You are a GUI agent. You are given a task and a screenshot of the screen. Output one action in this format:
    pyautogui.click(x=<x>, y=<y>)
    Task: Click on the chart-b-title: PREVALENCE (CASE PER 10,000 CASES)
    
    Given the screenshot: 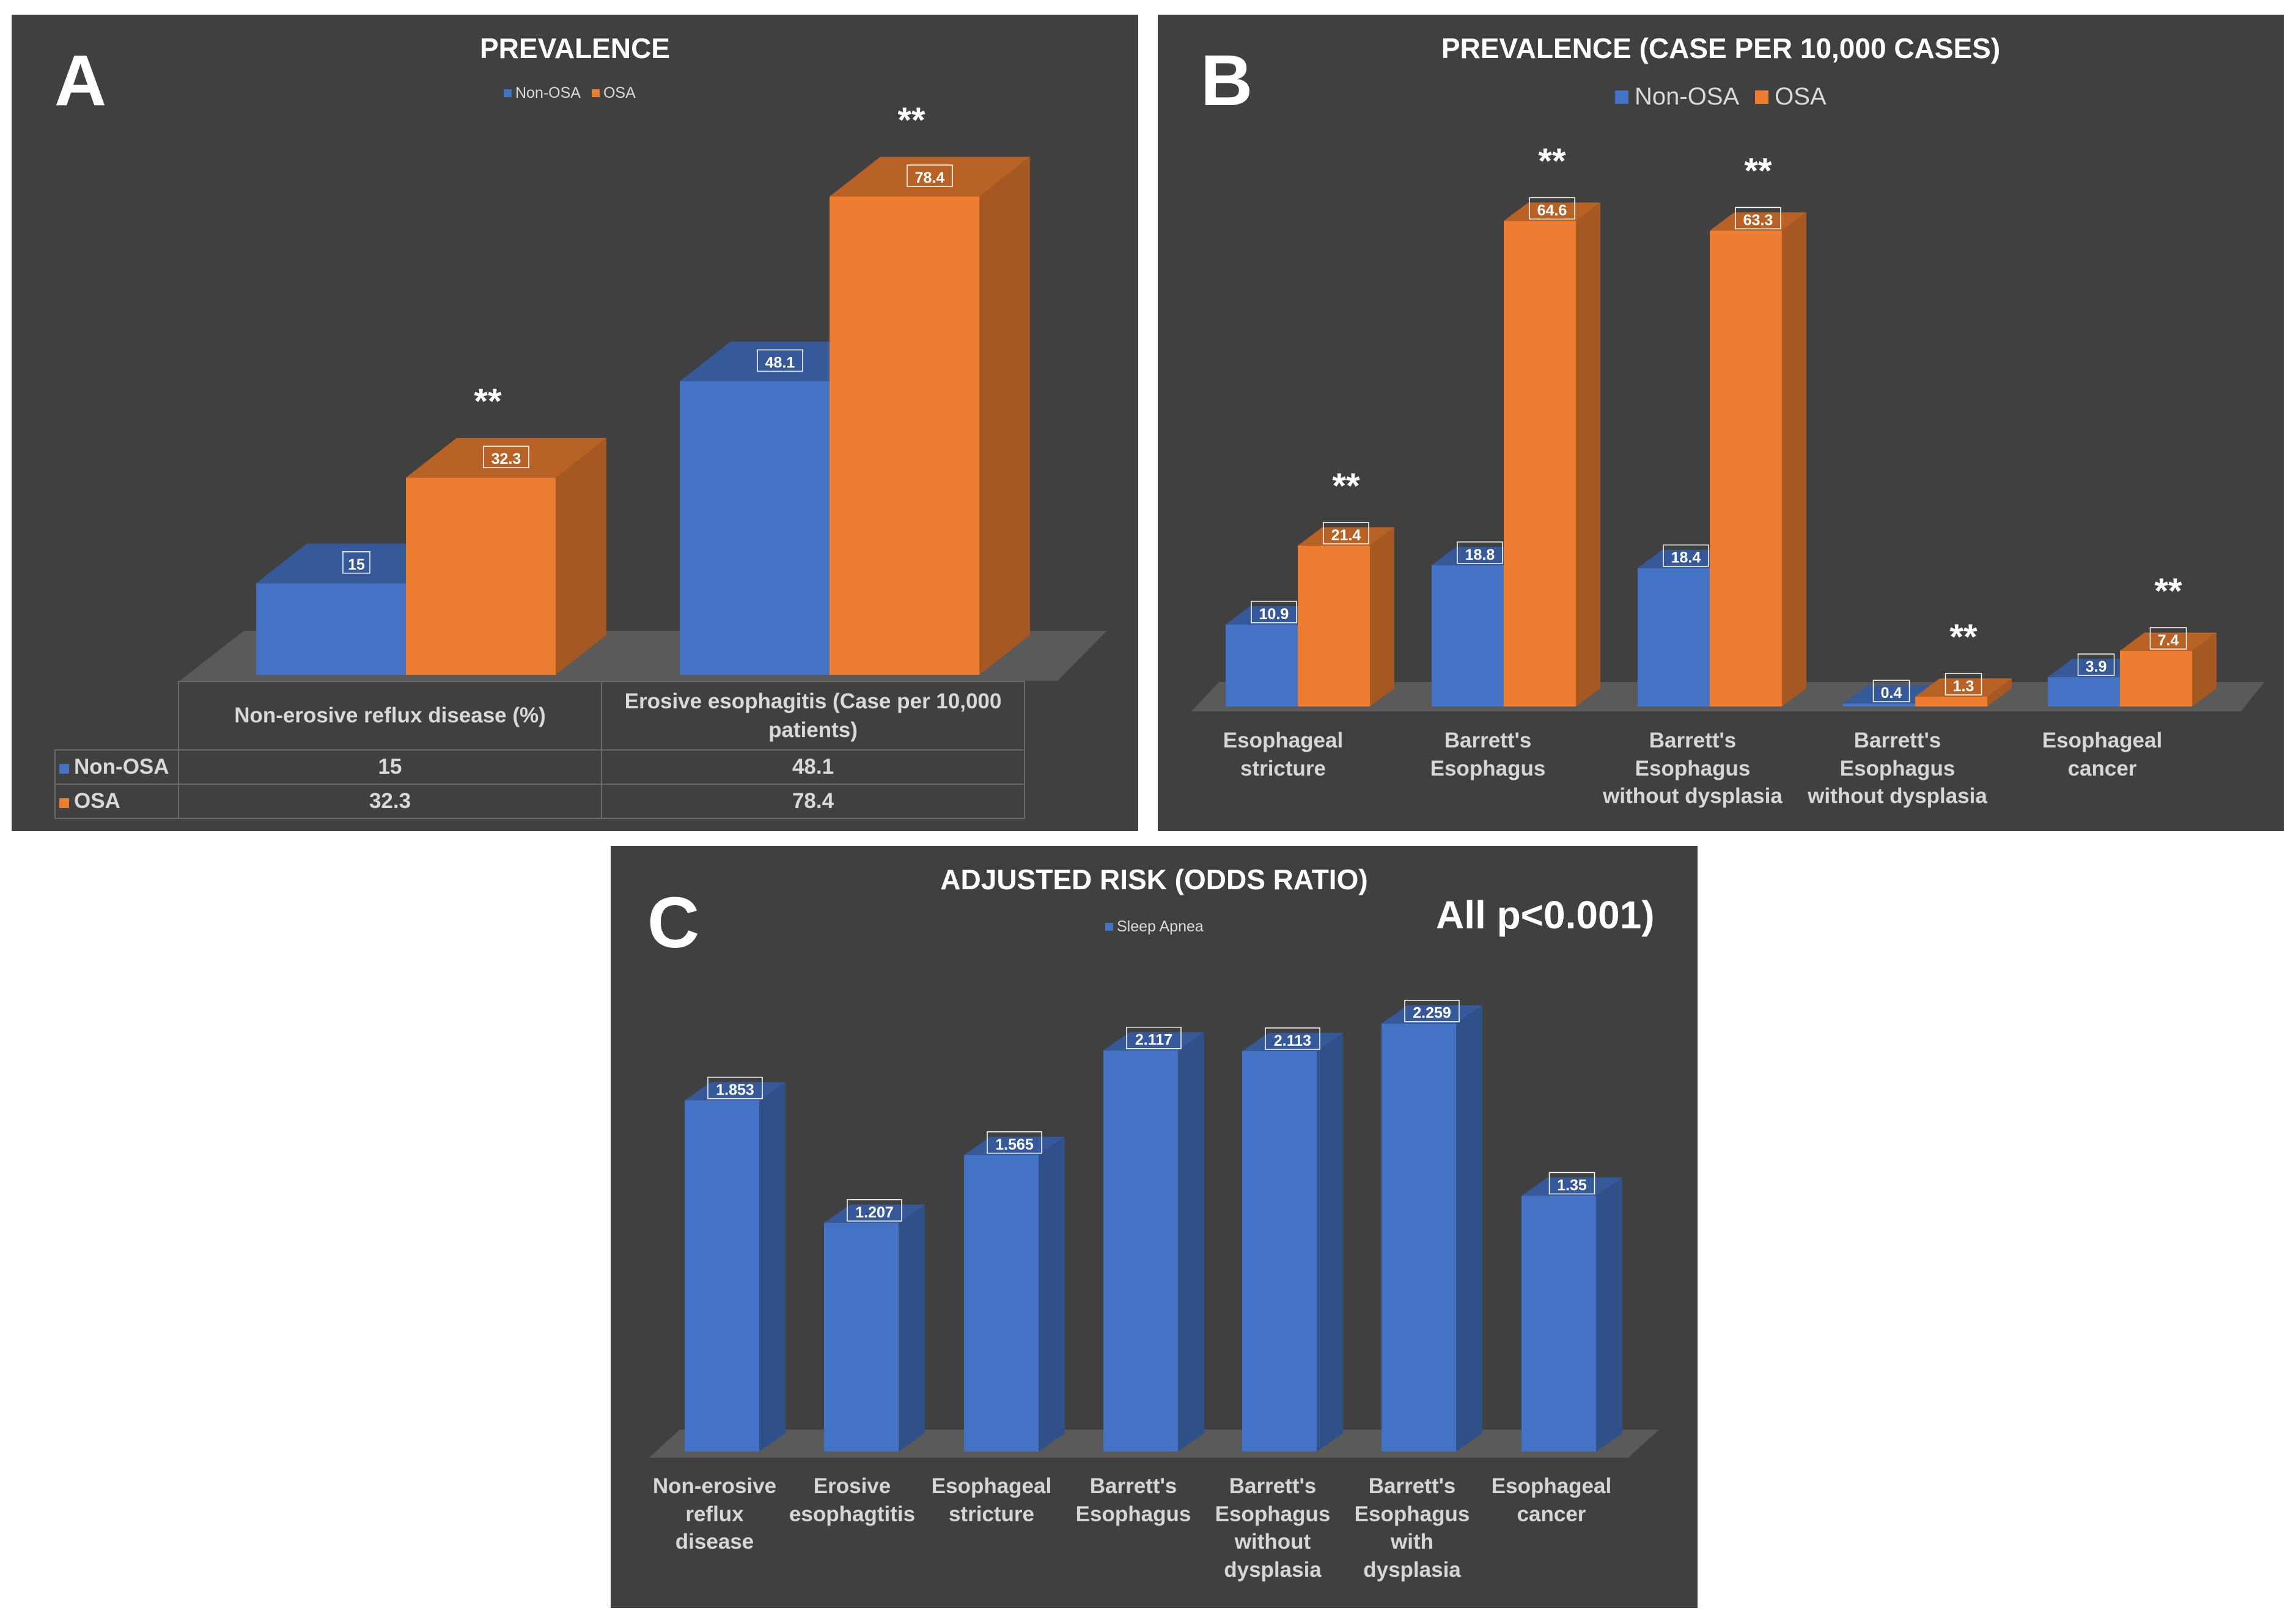 What is the action you would take?
    pyautogui.click(x=1721, y=48)
    